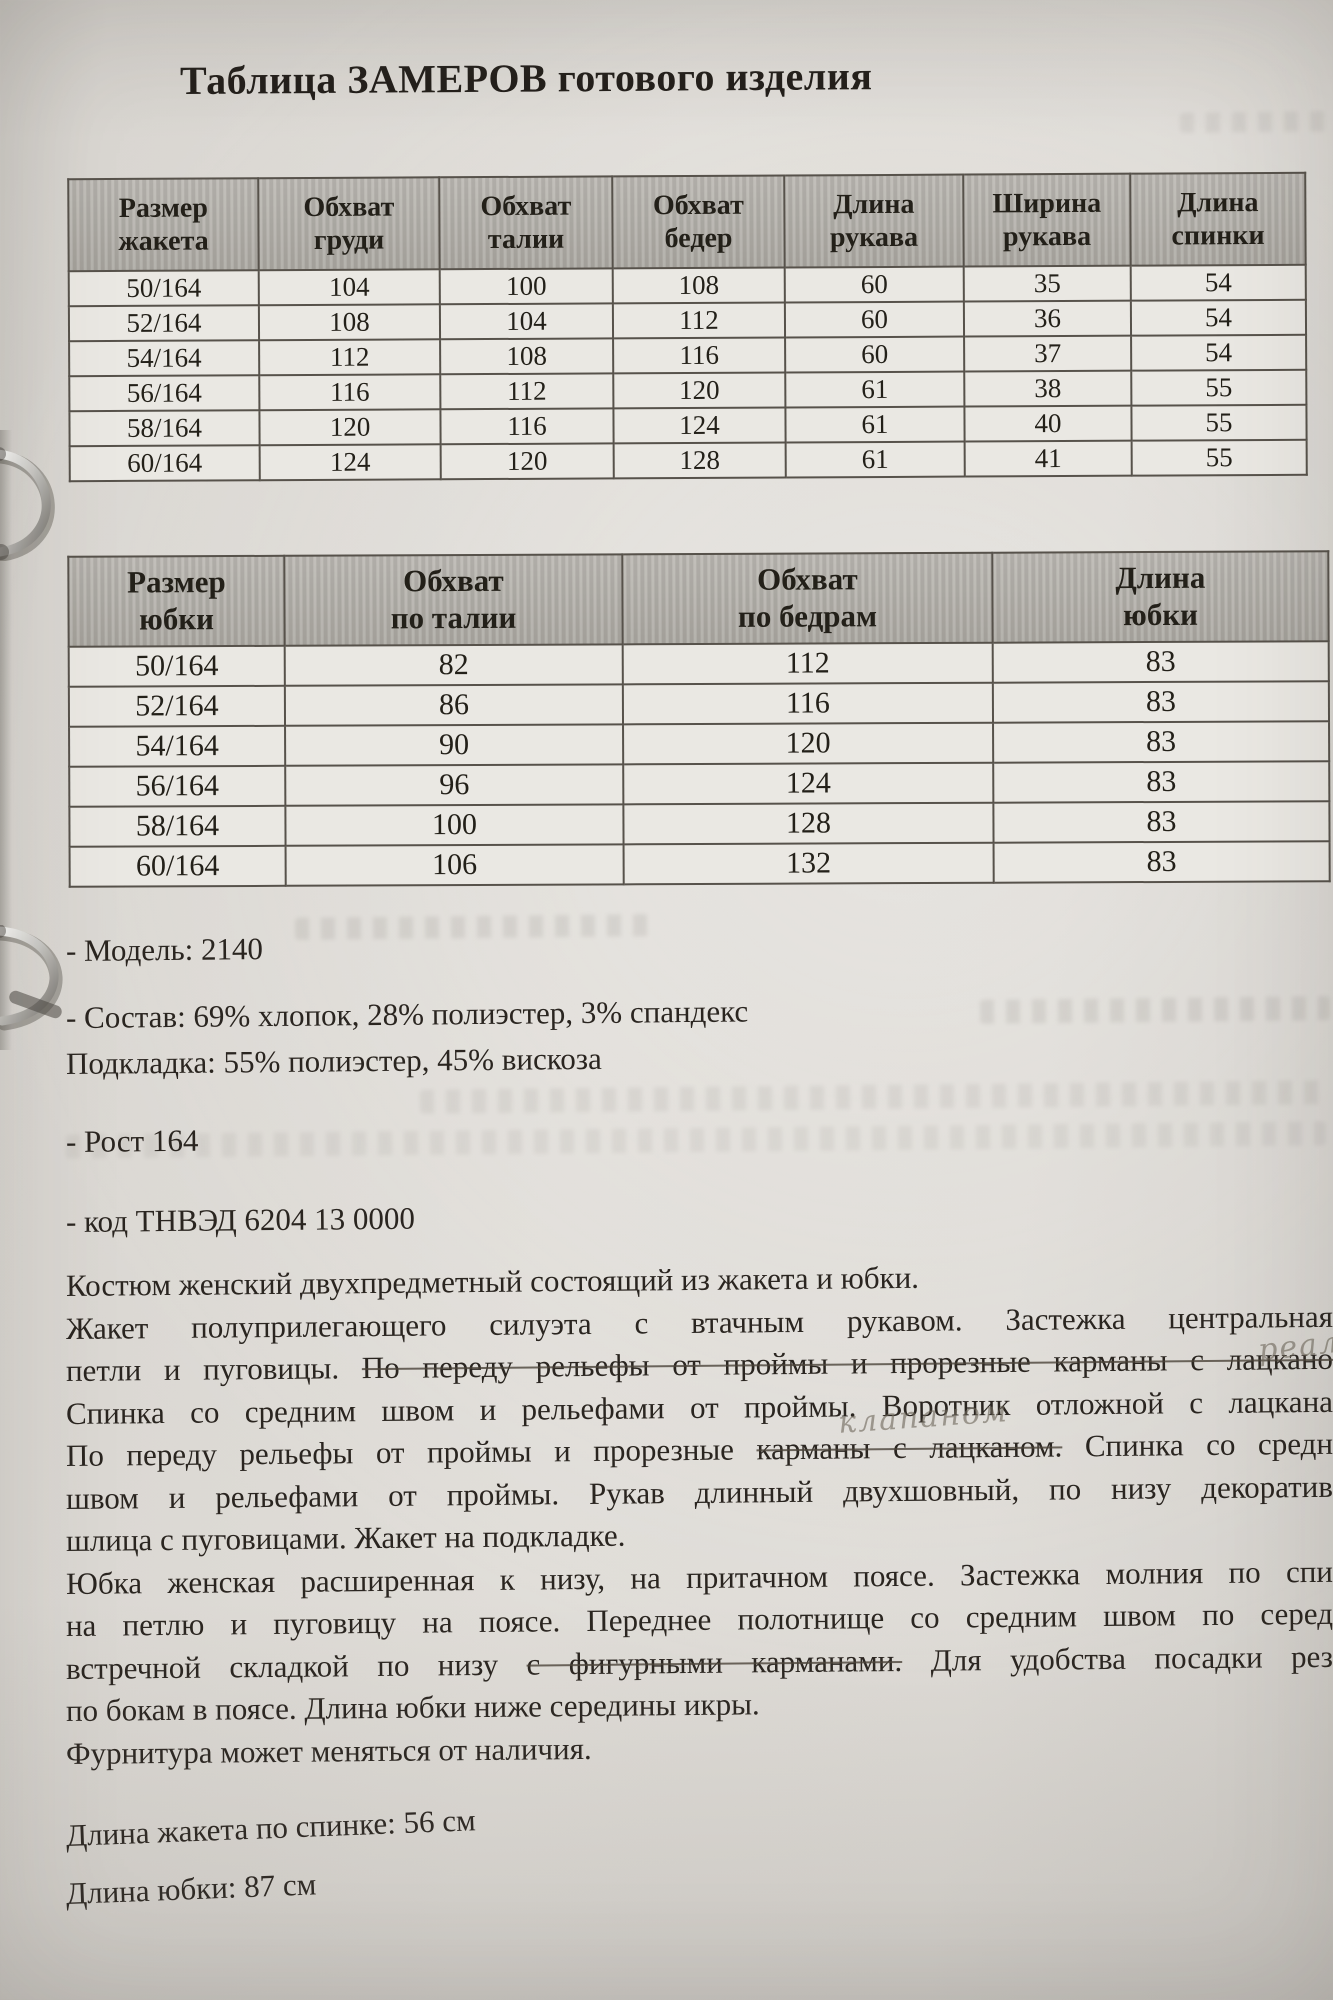  What do you see at coordinates (807, 598) in the screenshot?
I see `skirt-col-header: Обхват по бедрам` at bounding box center [807, 598].